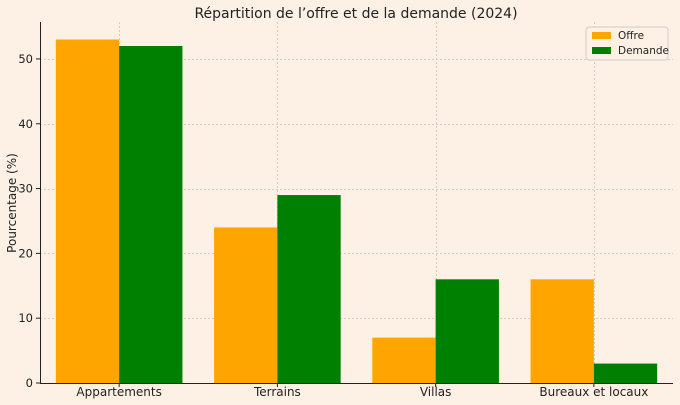 Image resolution: width=680 pixels, height=405 pixels. What do you see at coordinates (25, 318) in the screenshot?
I see `y-tick-label: 10` at bounding box center [25, 318].